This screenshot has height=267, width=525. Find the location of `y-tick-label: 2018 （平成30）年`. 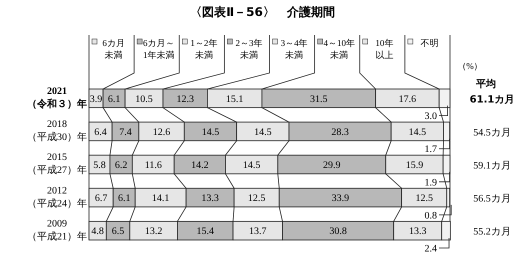

y-tick-label: 2018 （平成30）年 is located at coordinates (57, 131).